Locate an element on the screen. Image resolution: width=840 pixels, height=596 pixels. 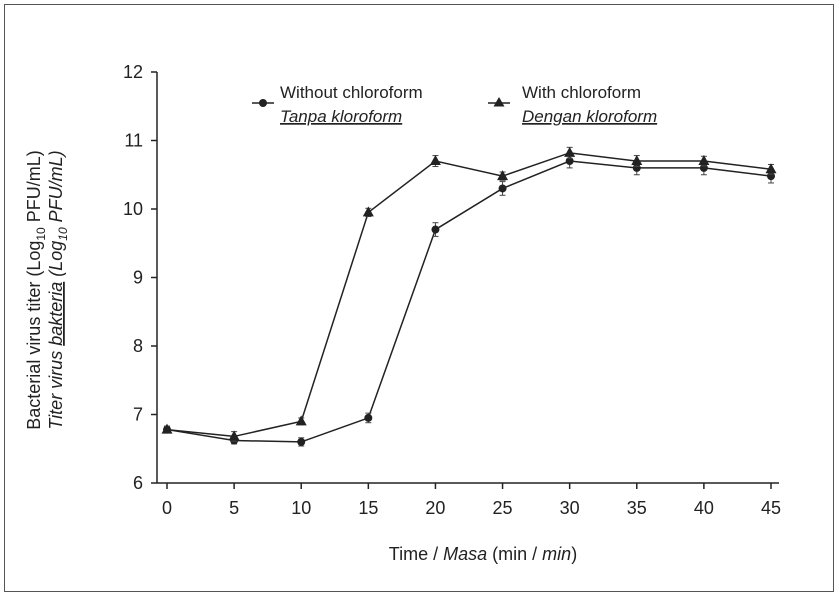
legend-label-without-alt: Tanpa kloroform is located at coordinates (341, 116).